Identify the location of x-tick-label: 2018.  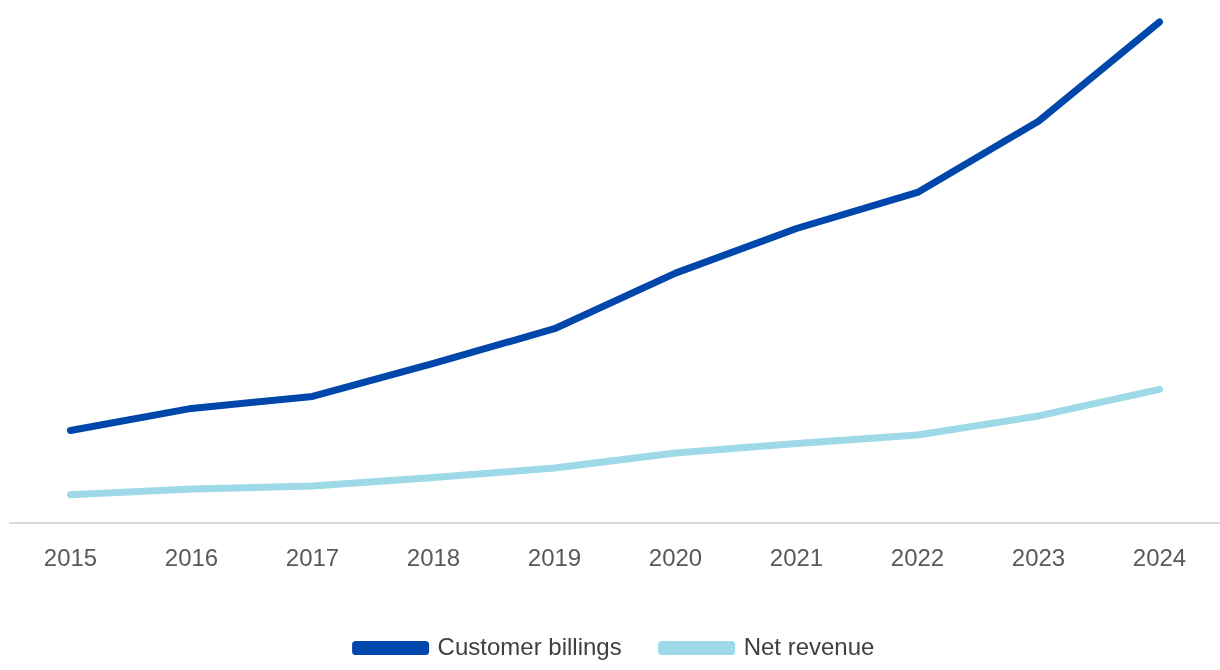
(433, 558).